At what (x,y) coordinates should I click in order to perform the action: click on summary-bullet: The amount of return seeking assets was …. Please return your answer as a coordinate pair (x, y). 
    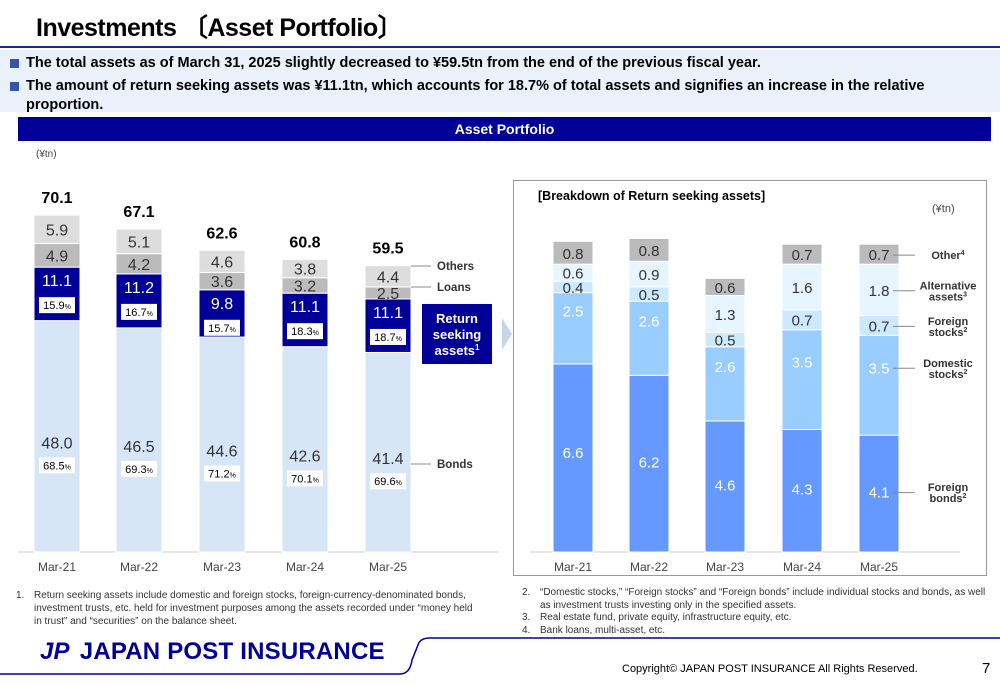
    Looking at the image, I should click on (497, 96).